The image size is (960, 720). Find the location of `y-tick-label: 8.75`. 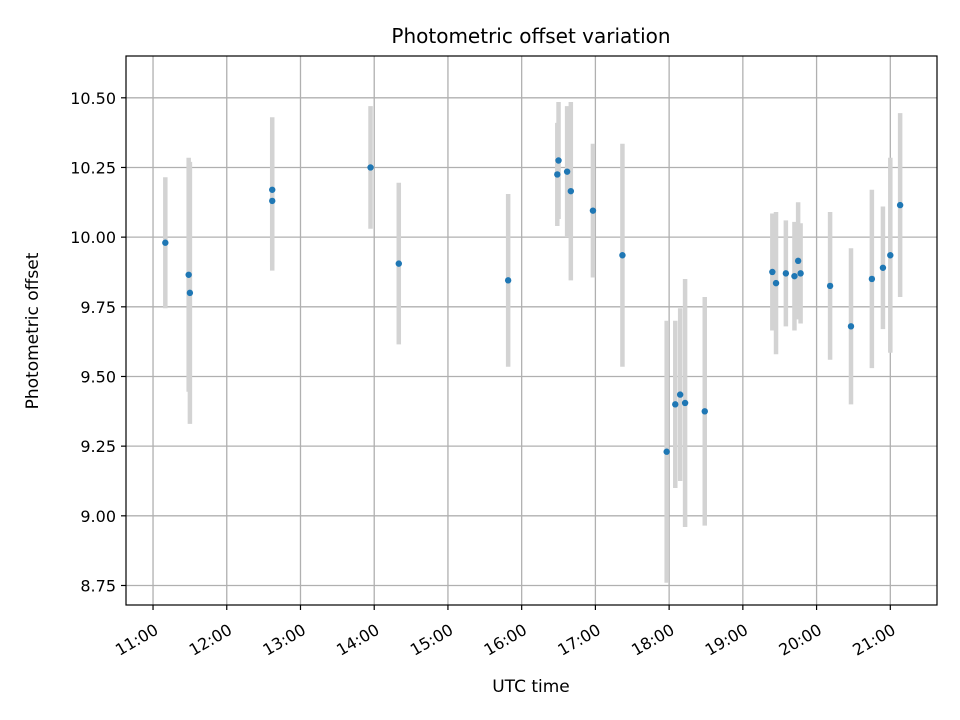

y-tick-label: 8.75 is located at coordinates (98, 585).